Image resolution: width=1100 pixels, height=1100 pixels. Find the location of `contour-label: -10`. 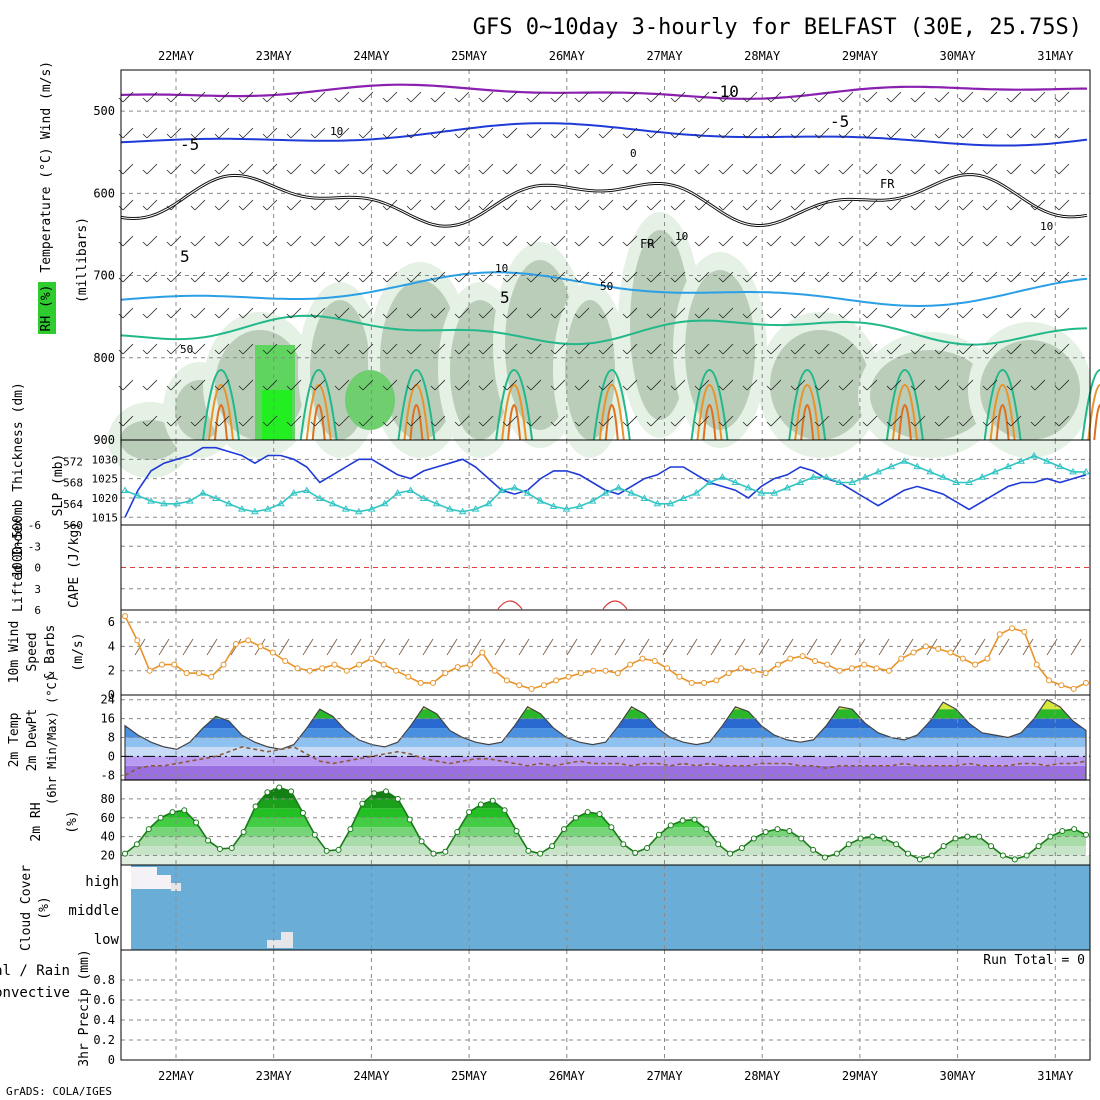

contour-label: -10 is located at coordinates (724, 91).